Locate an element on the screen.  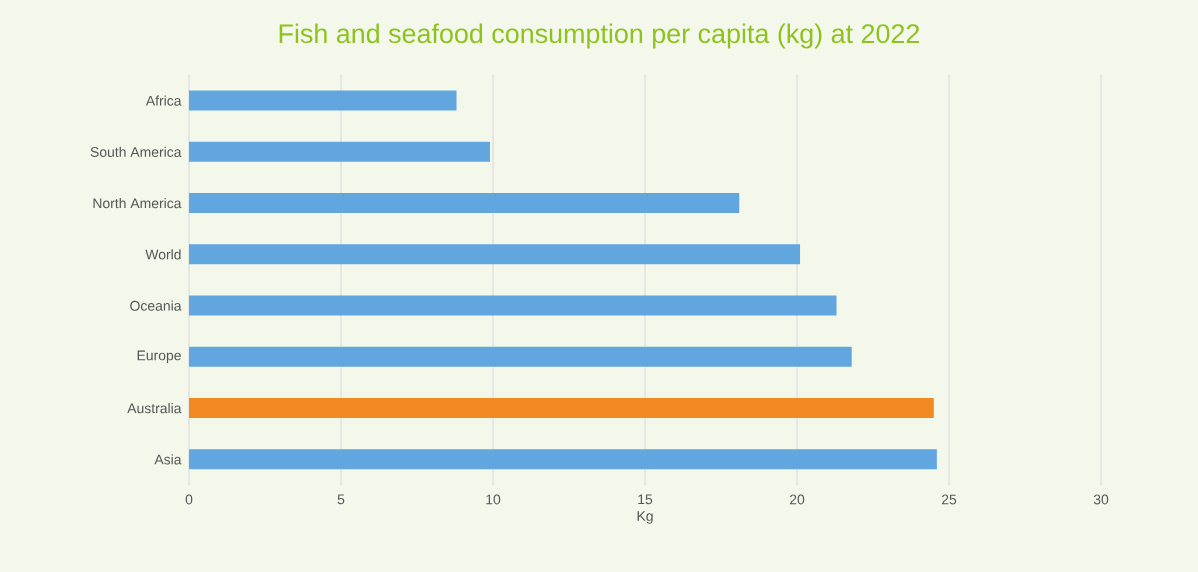
chart-title: Fish and seafood consumption per capita (kg) at 2022 is located at coordinates (599, 36).